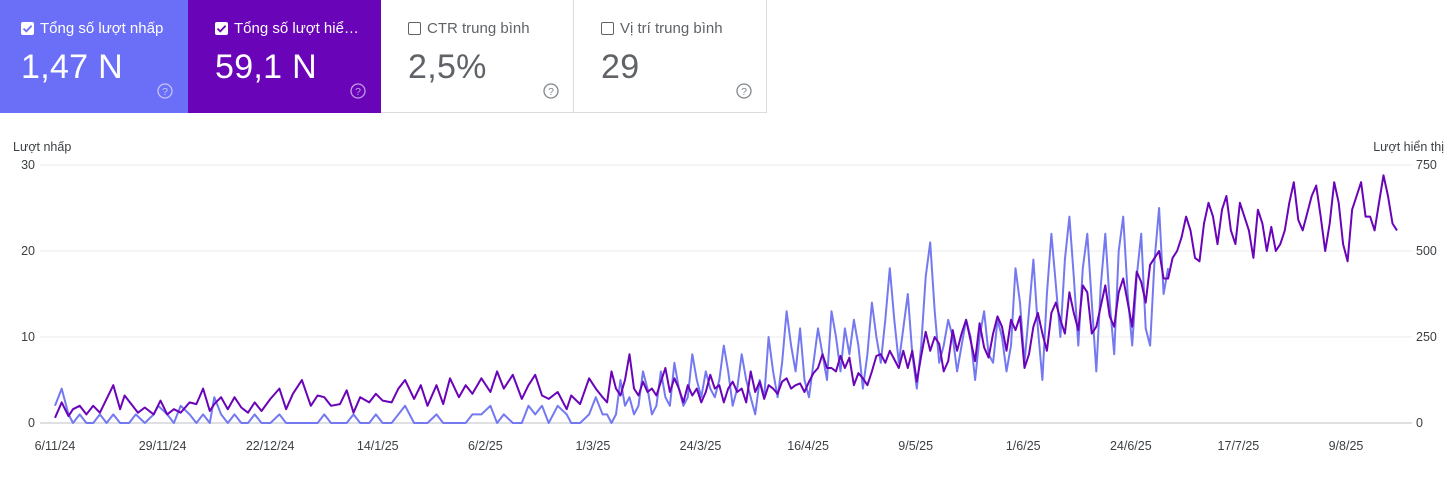 The width and height of the screenshot is (1455, 481). I want to click on impressions-metric-card: Tổng số lượt hiể… 59,1 N ?, so click(284, 56).